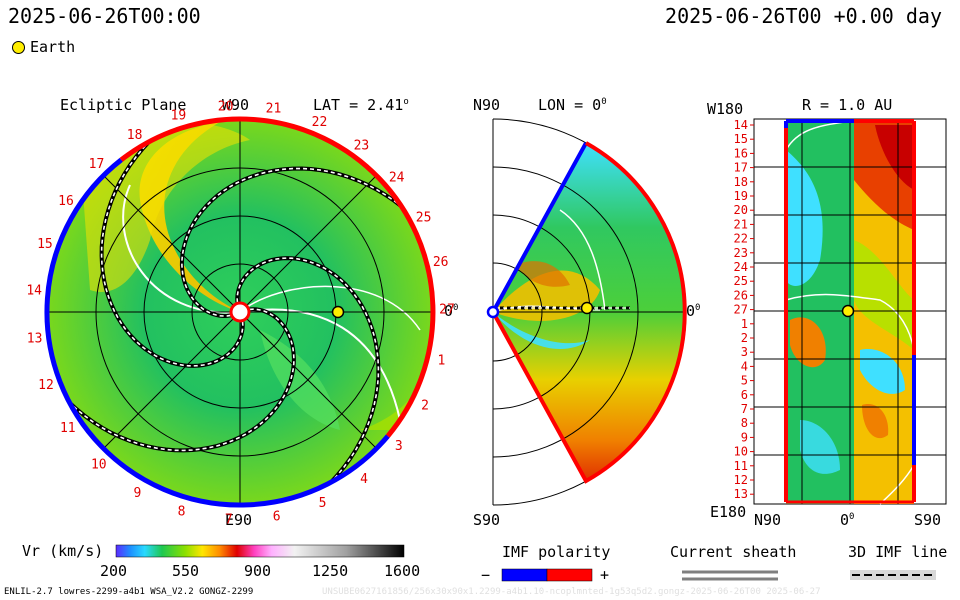 The image size is (960, 600). I want to click on vr-tick-200: 200, so click(114, 571).